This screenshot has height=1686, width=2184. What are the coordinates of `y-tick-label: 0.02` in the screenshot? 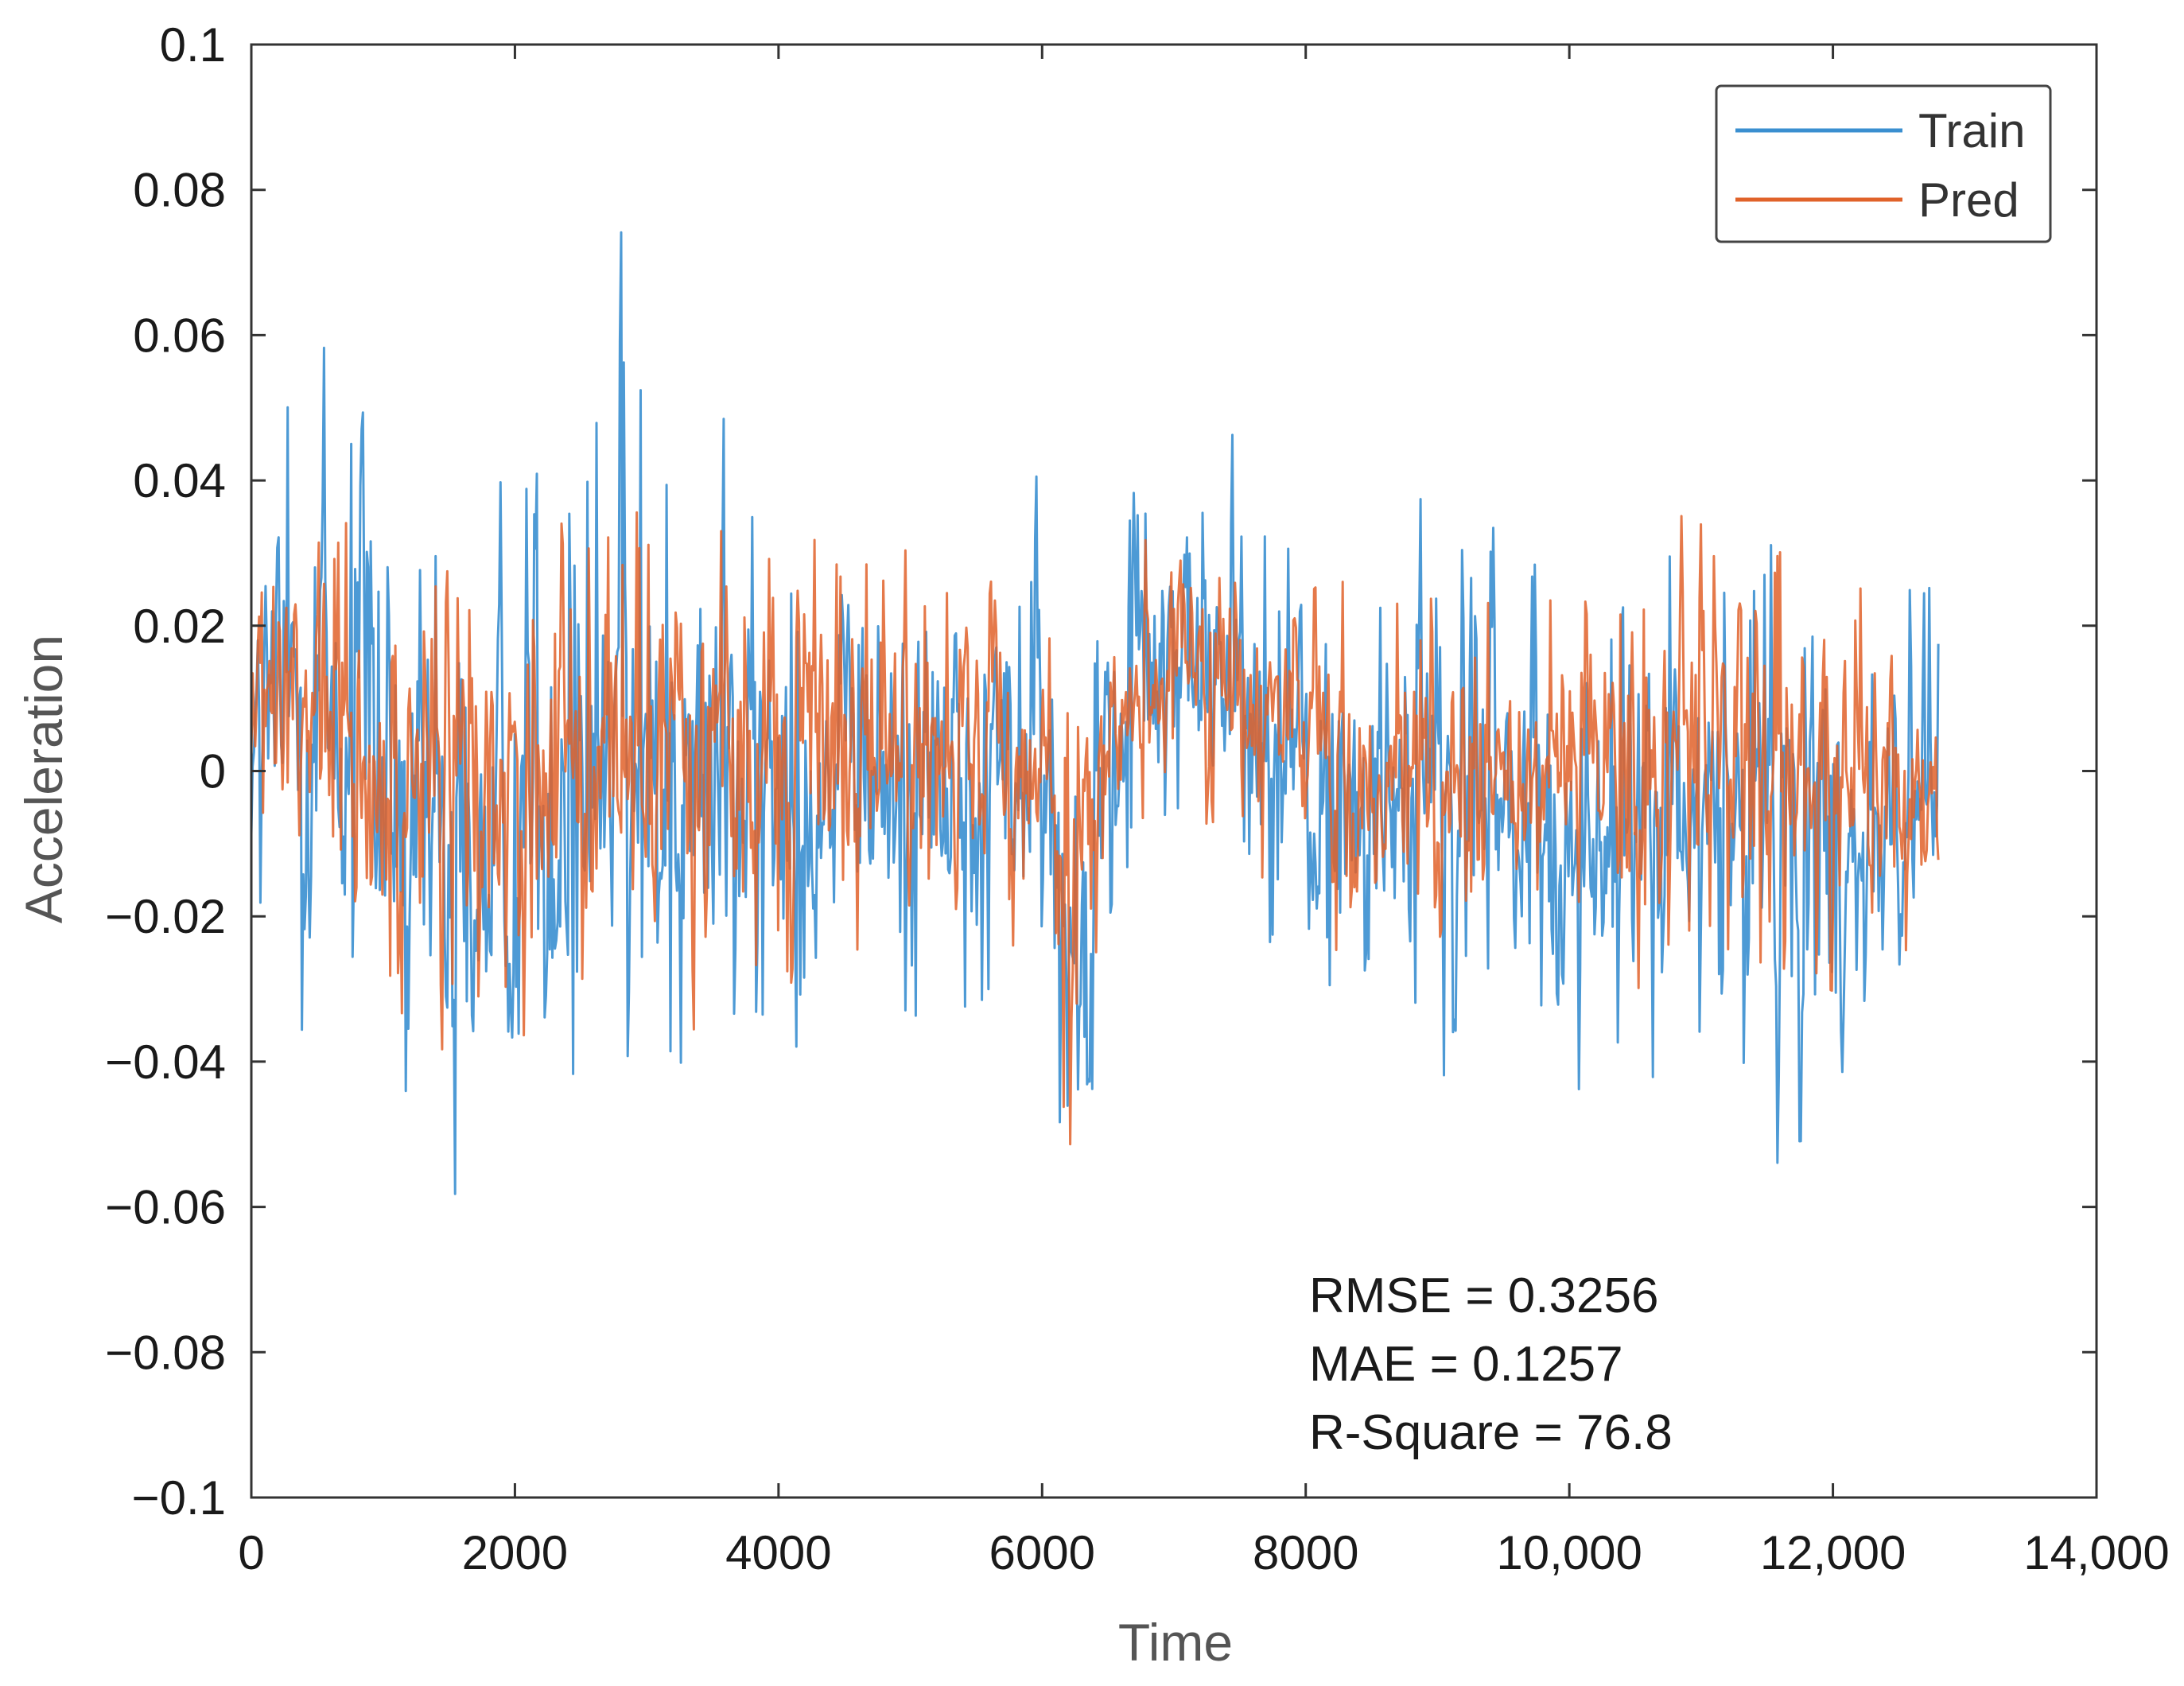 It's located at (179, 626).